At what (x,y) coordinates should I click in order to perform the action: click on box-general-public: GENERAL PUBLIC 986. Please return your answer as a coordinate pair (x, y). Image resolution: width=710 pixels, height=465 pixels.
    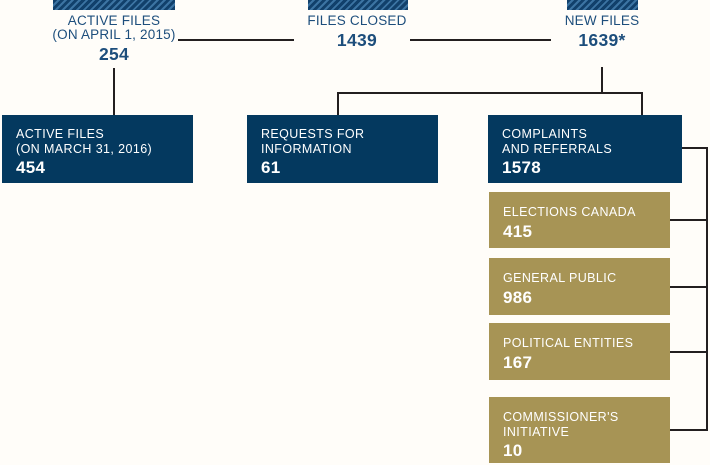
    Looking at the image, I should click on (579, 286).